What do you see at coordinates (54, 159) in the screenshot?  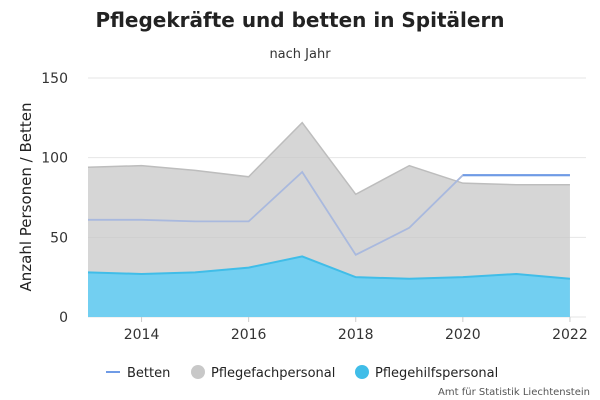 I see `y-tick-label: 100` at bounding box center [54, 159].